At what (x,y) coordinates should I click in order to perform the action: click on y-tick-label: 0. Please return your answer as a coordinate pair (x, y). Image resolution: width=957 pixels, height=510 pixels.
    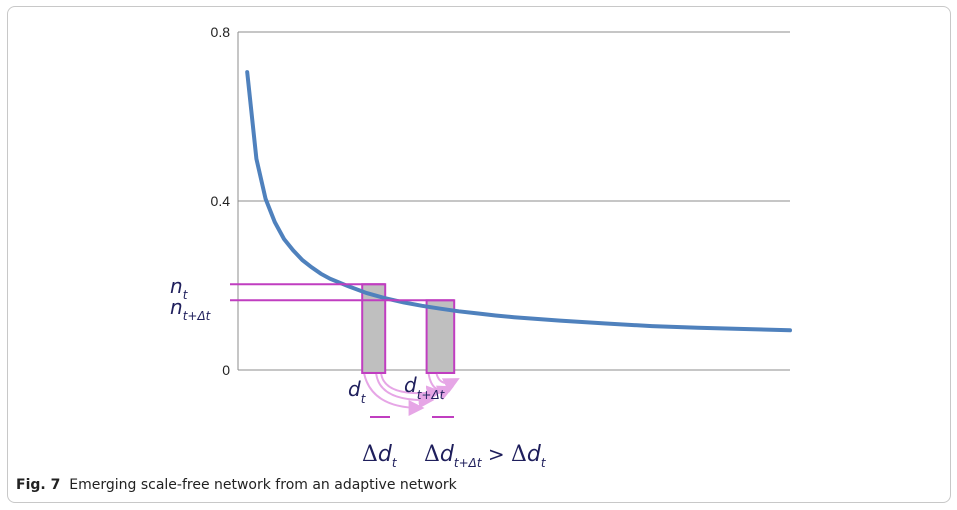
    Looking at the image, I should click on (226, 370).